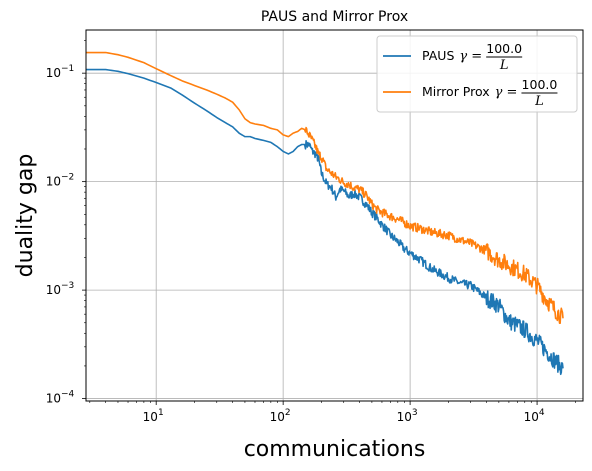 Image resolution: width=592 pixels, height=471 pixels. What do you see at coordinates (456, 91) in the screenshot?
I see `legend-label: Mirror Prox` at bounding box center [456, 91].